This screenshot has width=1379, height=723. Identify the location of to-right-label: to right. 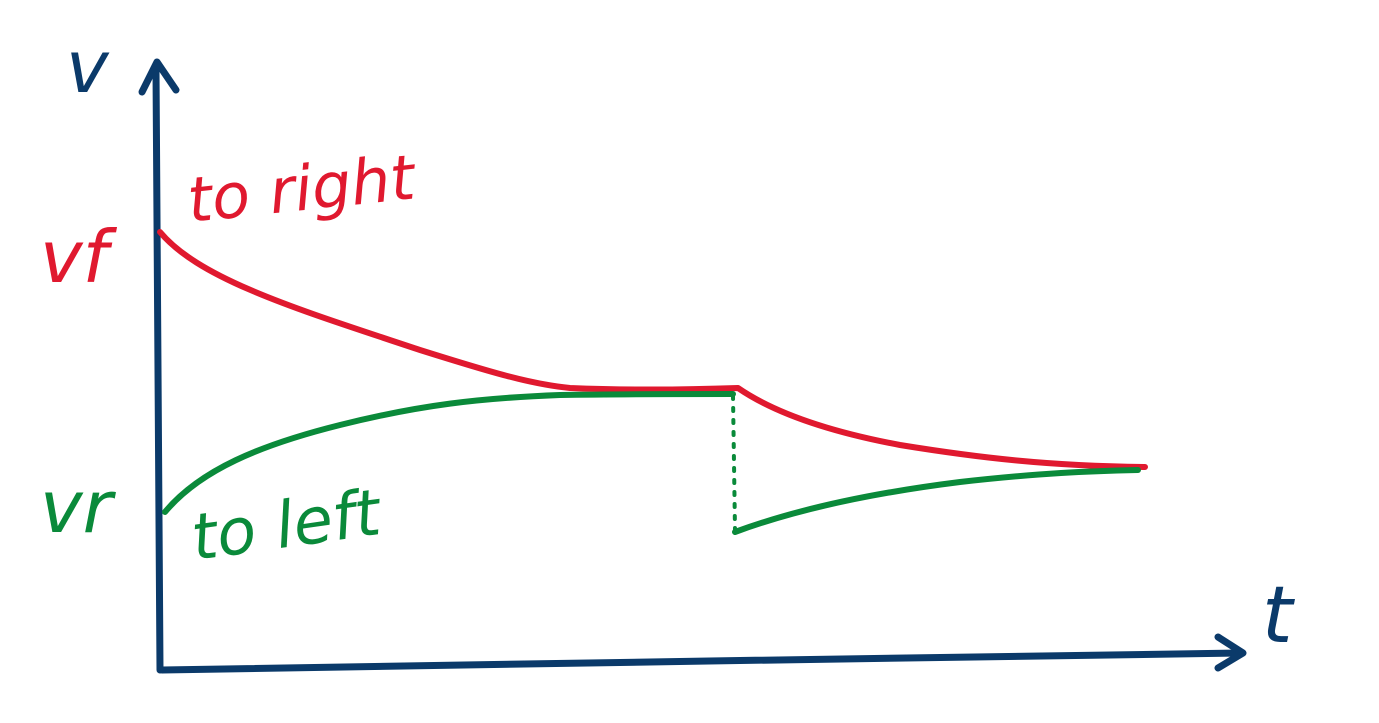
(302, 188).